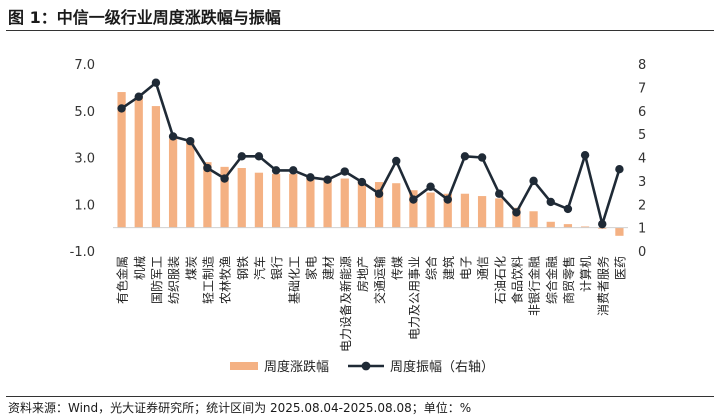  I want to click on bottom-rule, so click(360, 396).